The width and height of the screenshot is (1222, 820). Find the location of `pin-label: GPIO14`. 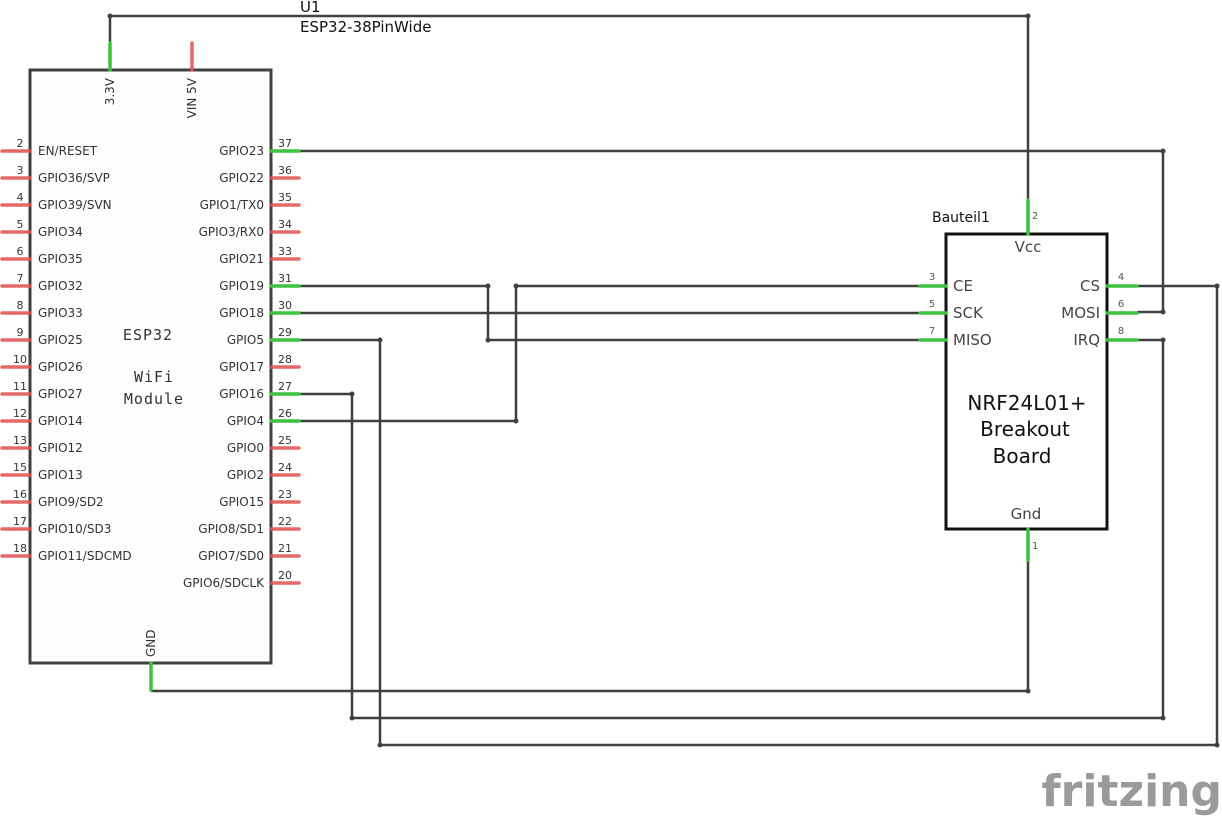

pin-label: GPIO14 is located at coordinates (60, 421).